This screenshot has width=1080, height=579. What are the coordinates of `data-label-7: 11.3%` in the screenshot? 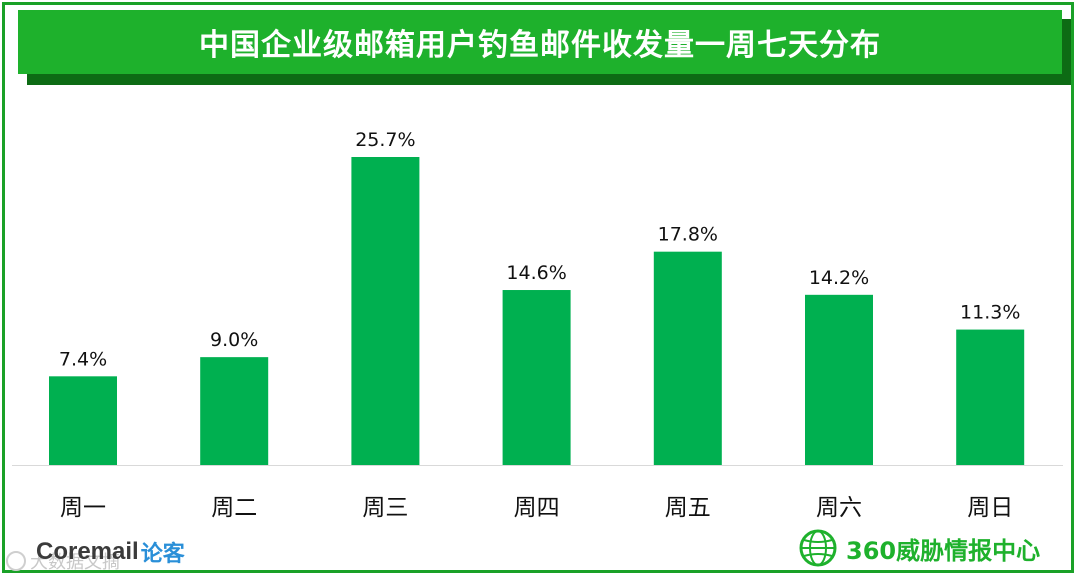 It's located at (990, 313).